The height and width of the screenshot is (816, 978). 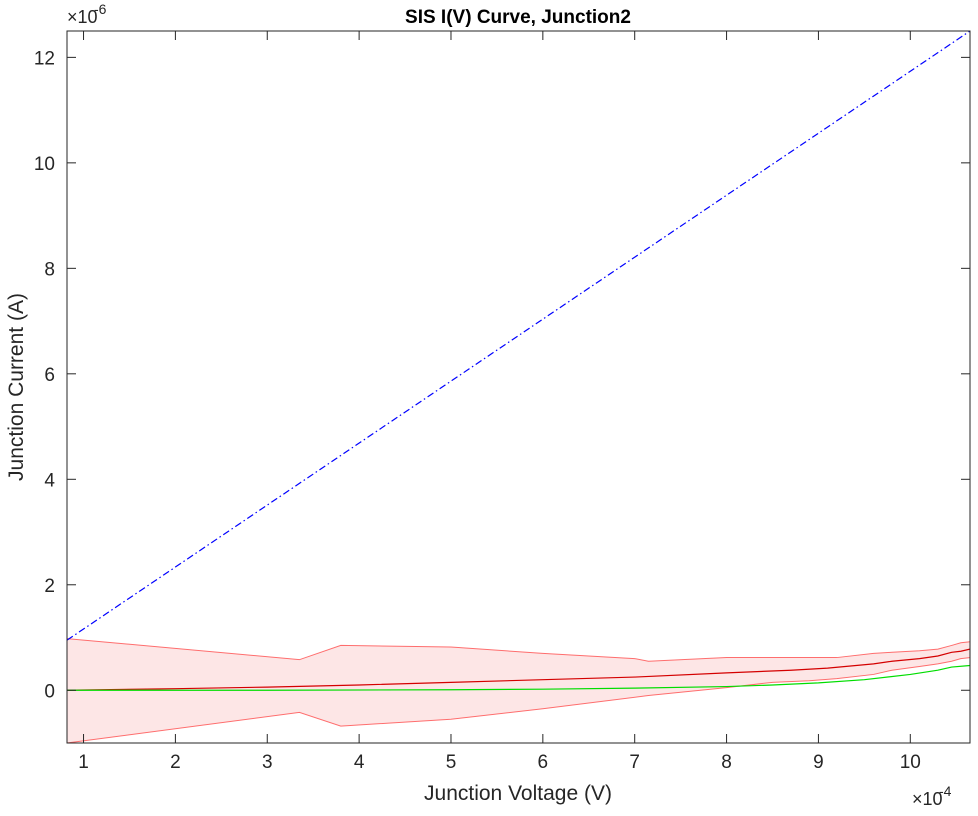 I want to click on y-axis-label: Junction Current (A), so click(x=16, y=387).